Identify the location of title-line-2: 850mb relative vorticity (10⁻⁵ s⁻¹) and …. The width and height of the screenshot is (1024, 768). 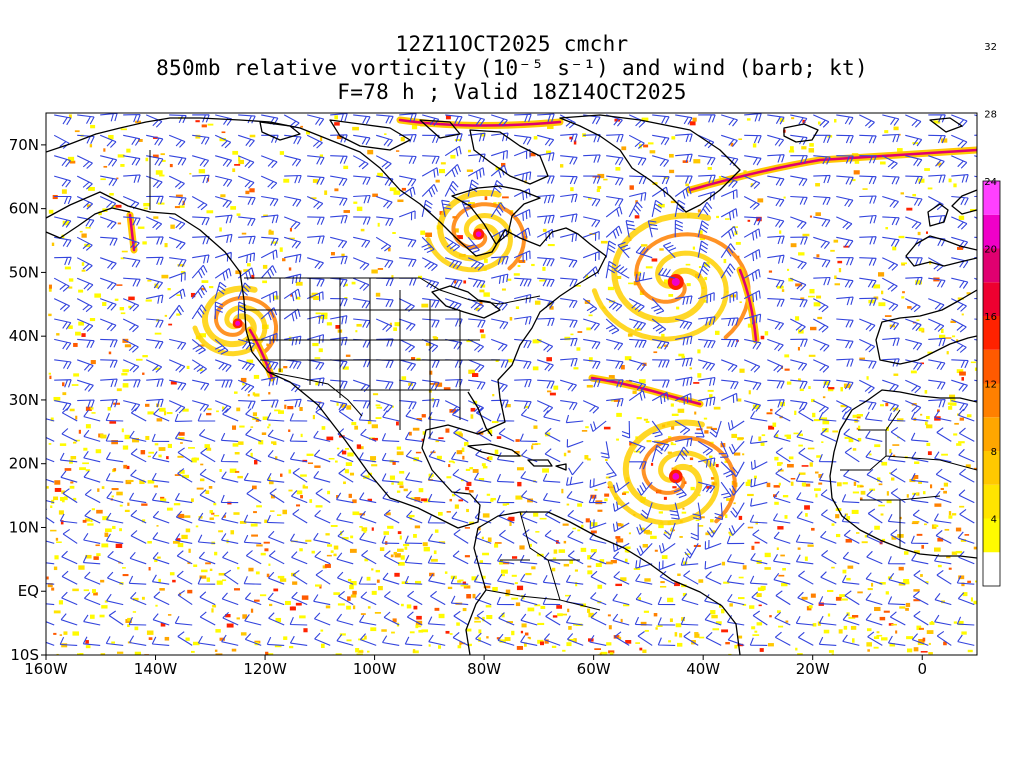
(512, 68).